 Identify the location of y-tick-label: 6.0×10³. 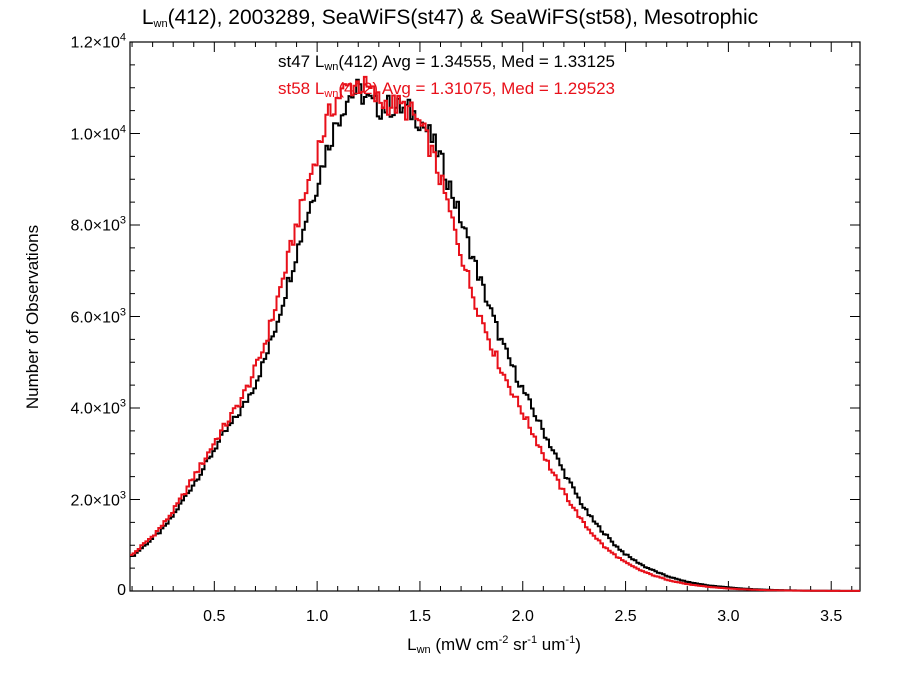
(98, 316).